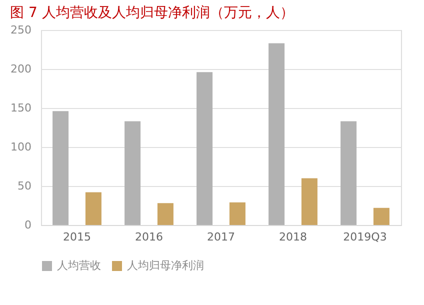  Describe the element at coordinates (365, 237) in the screenshot. I see `x-tick-label: 2019Q3` at that location.